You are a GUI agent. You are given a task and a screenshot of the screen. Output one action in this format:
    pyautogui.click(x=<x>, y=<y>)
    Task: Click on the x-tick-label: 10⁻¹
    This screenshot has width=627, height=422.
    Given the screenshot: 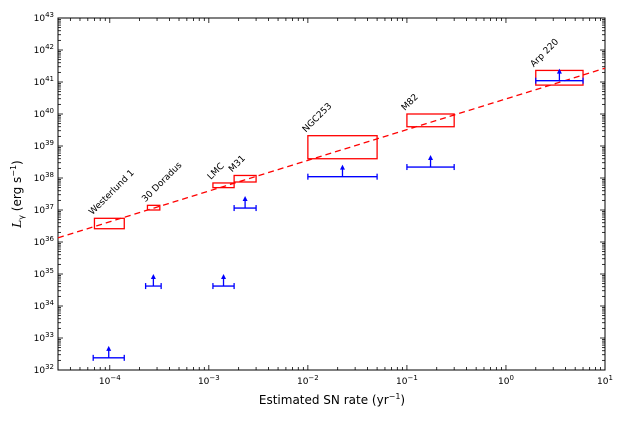 What is the action you would take?
    pyautogui.click(x=407, y=380)
    